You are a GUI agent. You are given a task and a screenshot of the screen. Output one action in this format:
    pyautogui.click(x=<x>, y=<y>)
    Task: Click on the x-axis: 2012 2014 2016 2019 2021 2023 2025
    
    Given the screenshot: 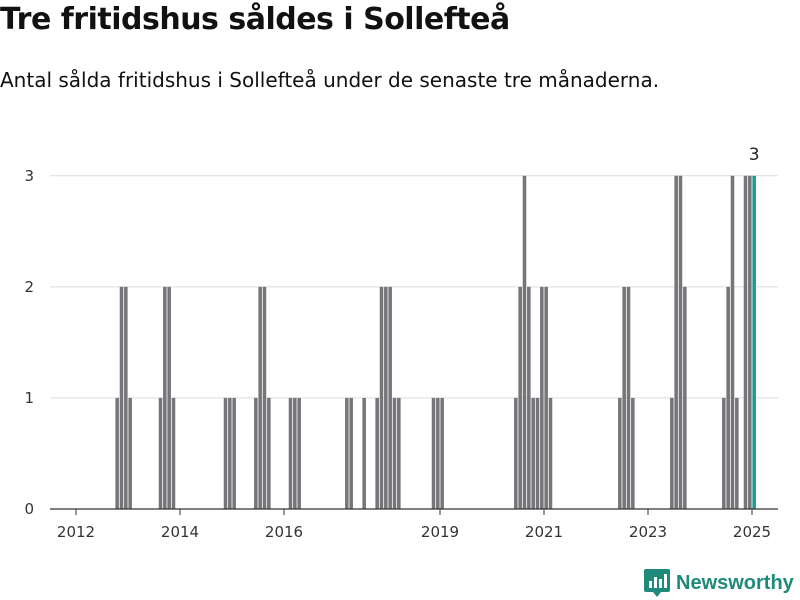 What is the action you would take?
    pyautogui.click(x=414, y=524)
    